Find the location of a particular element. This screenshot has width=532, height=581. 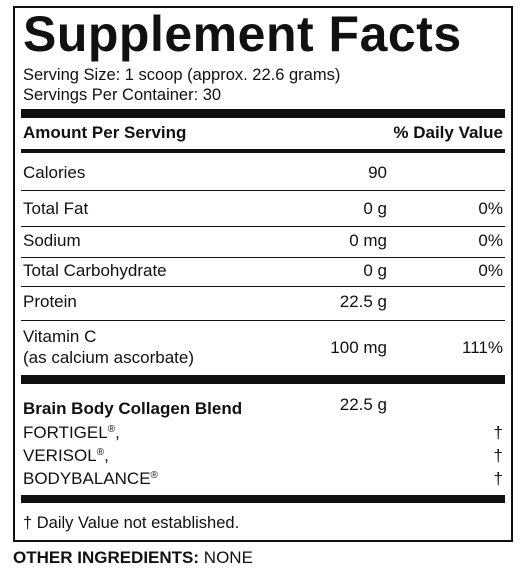

nutrient-amount: 22.5 g is located at coordinates (363, 301).